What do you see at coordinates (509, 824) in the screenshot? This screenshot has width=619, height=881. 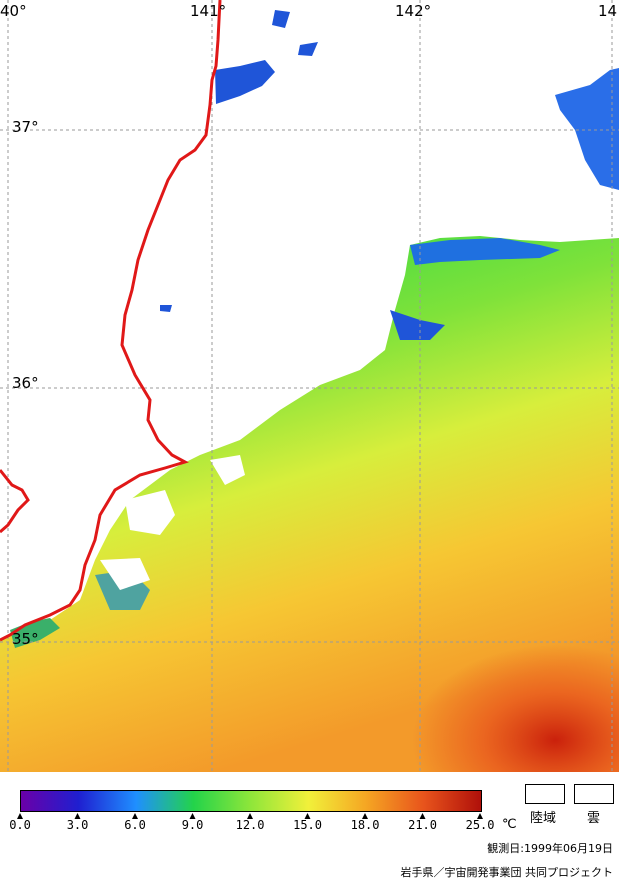 I see `colorbar-unit: ℃` at bounding box center [509, 824].